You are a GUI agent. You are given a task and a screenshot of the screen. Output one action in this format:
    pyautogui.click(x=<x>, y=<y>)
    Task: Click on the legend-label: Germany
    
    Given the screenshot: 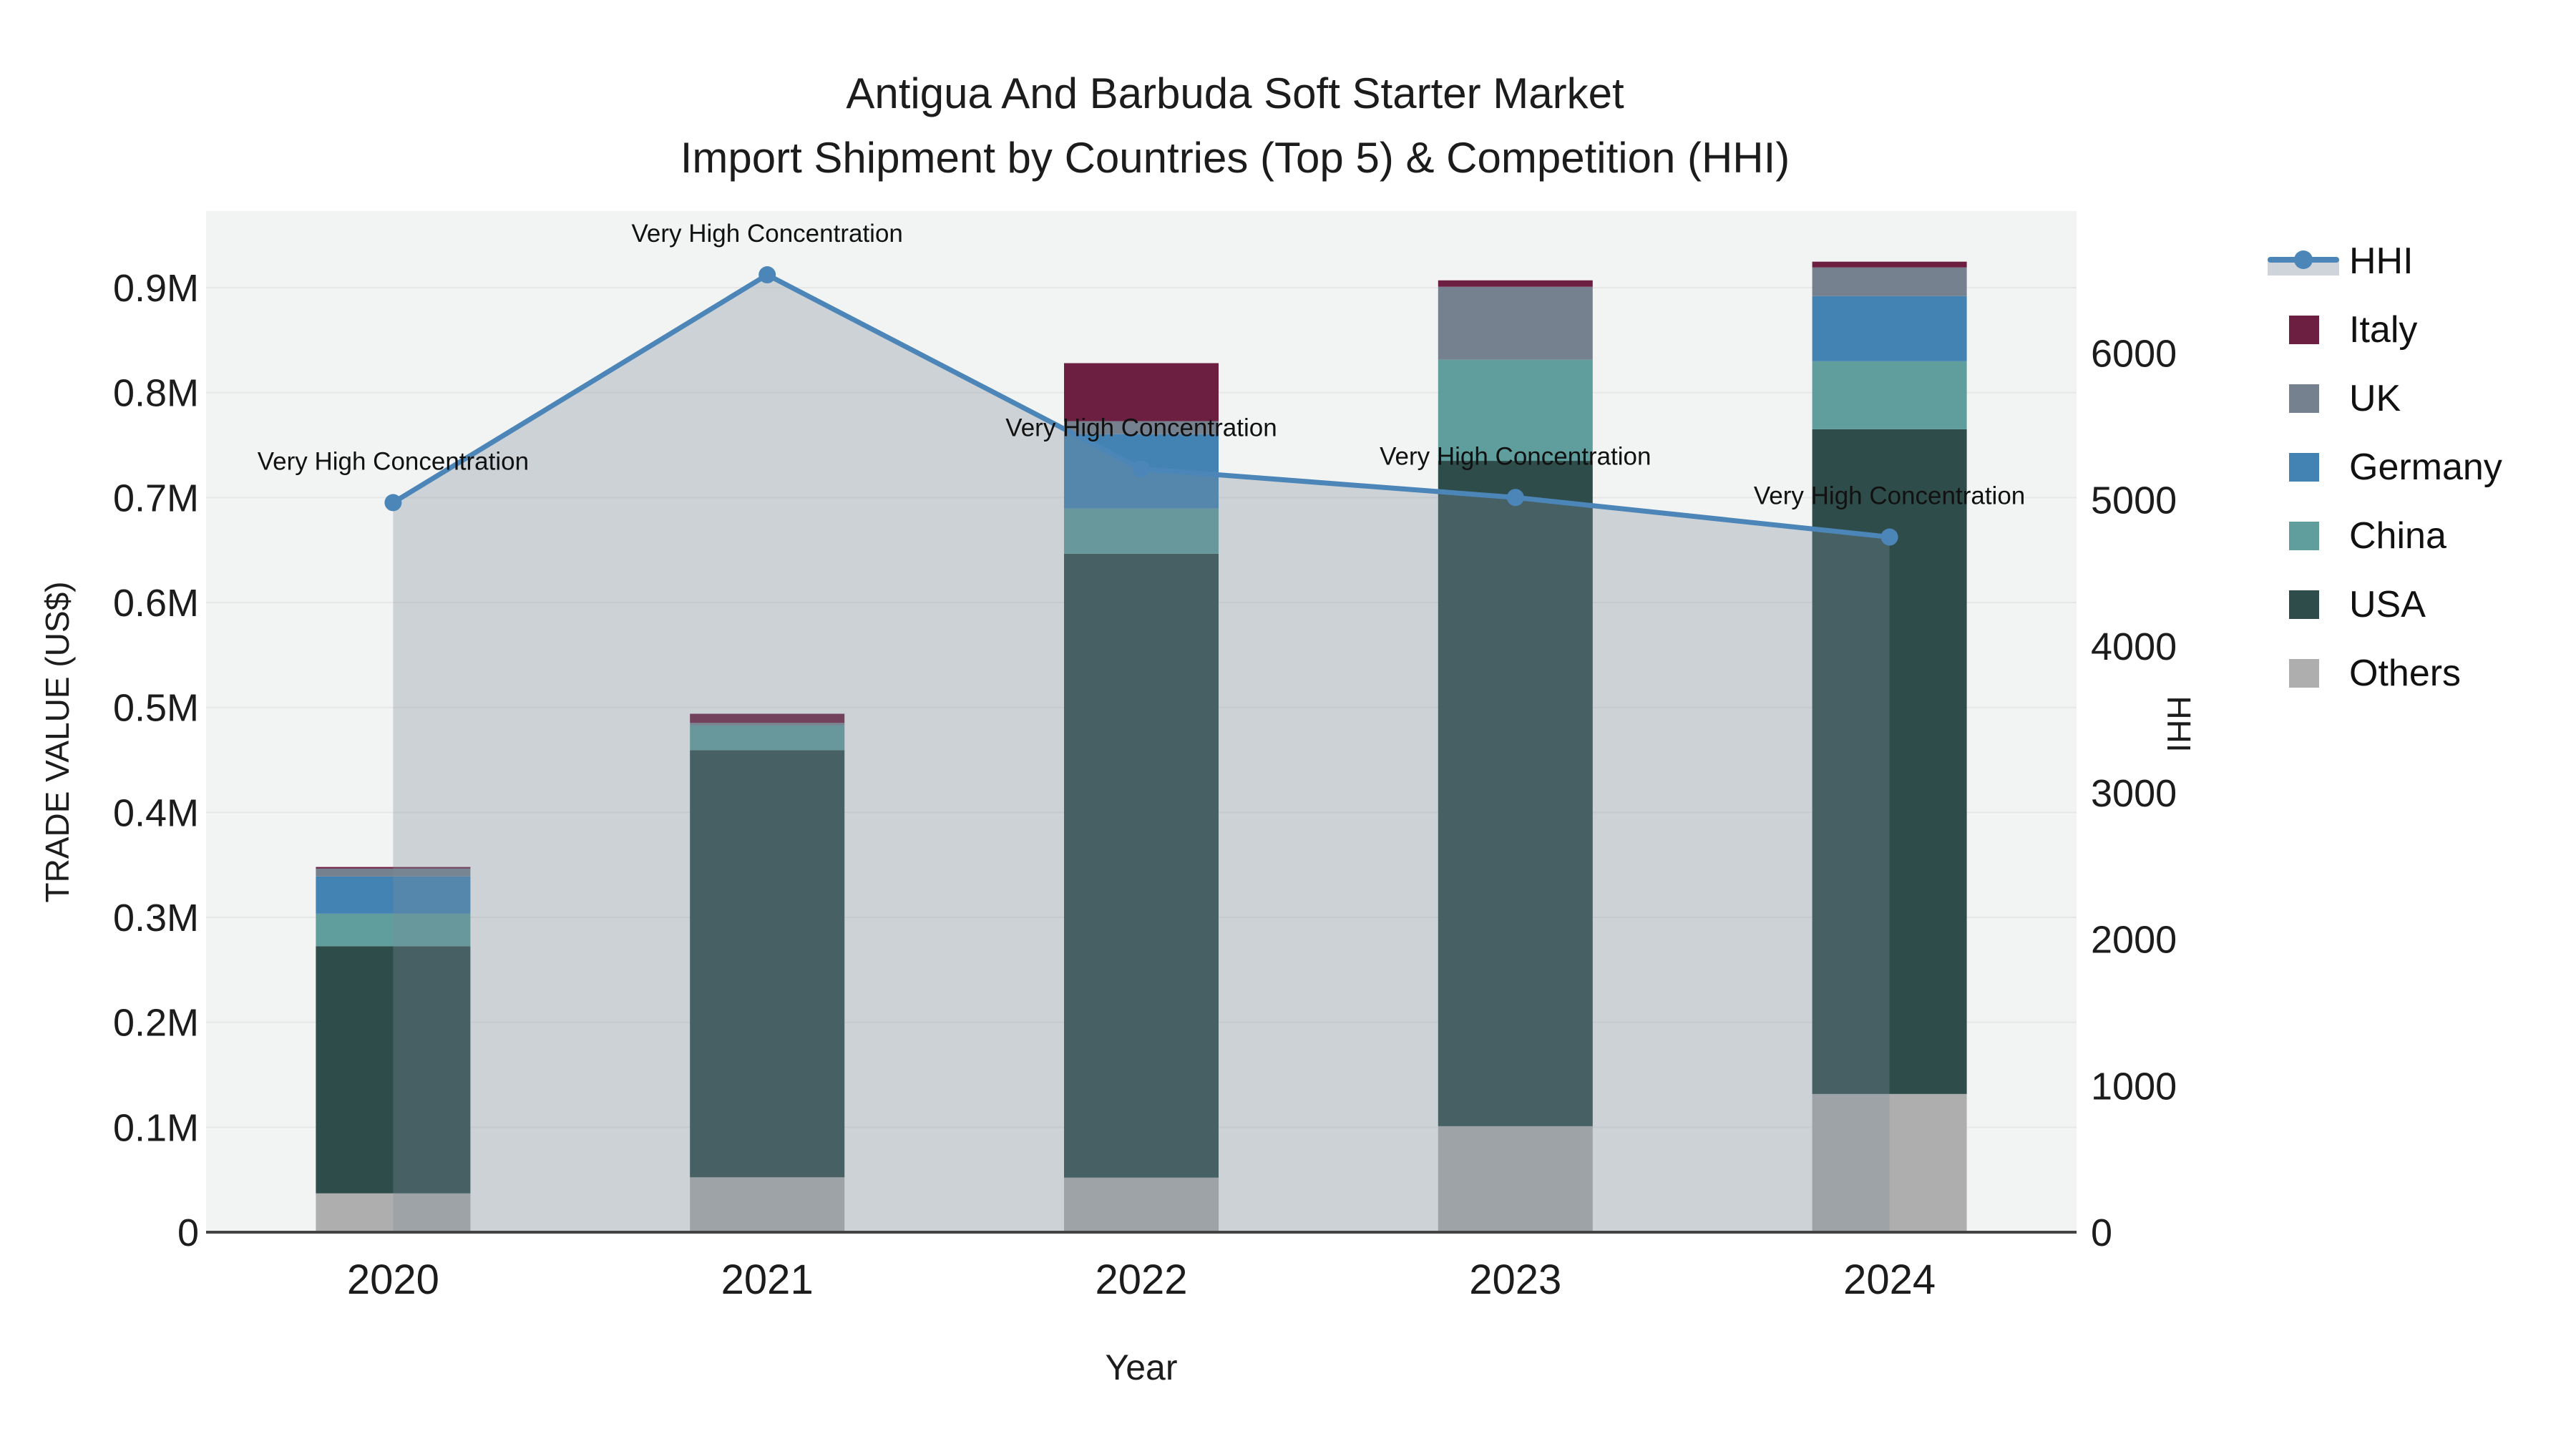 What is the action you would take?
    pyautogui.click(x=2425, y=467)
    